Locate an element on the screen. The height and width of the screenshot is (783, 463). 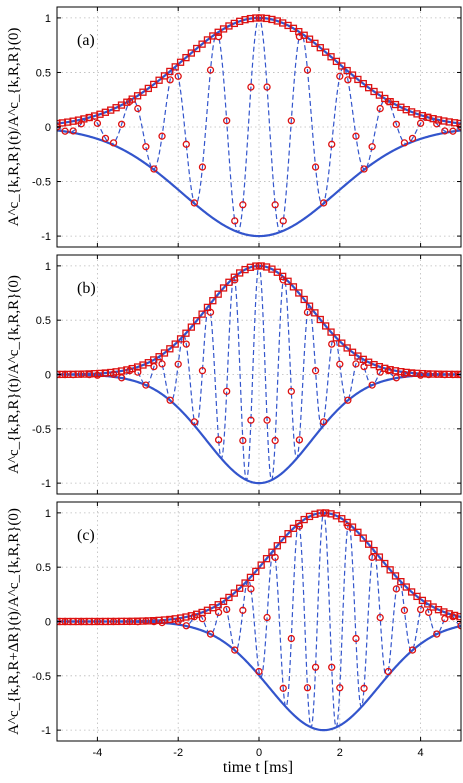
y-tick-label: 0 is located at coordinates (48, 128).